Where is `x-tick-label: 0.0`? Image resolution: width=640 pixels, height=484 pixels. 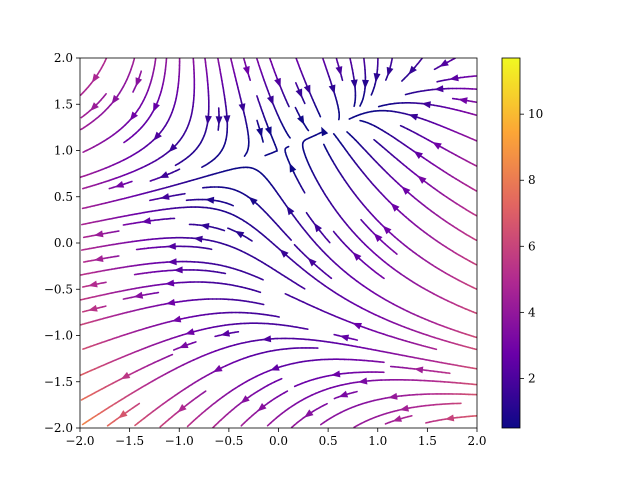 x-tick-label: 0.0 is located at coordinates (278, 441).